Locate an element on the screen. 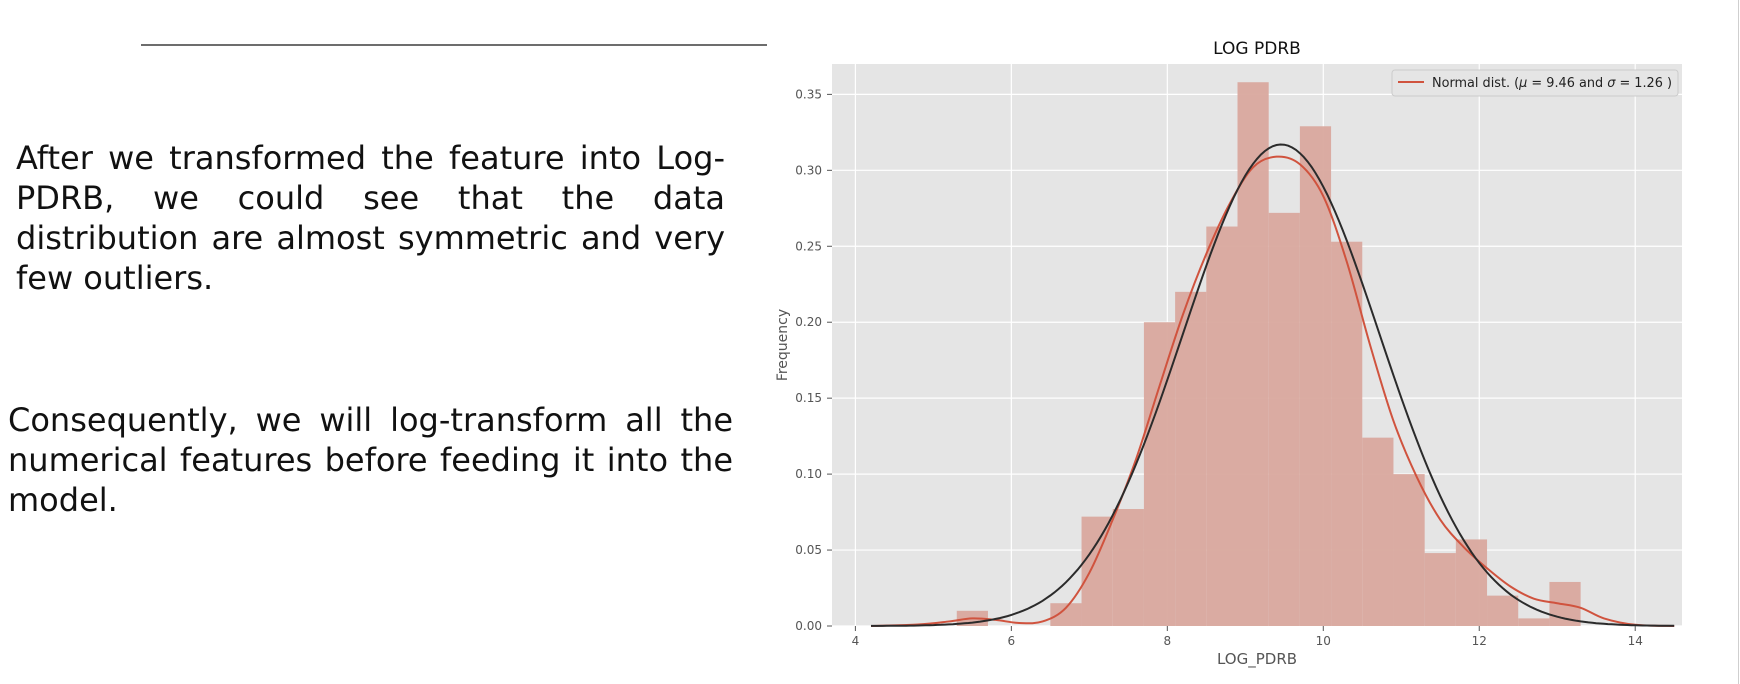 This screenshot has width=1740, height=684. y-tick-label: 0.15 is located at coordinates (808, 398).